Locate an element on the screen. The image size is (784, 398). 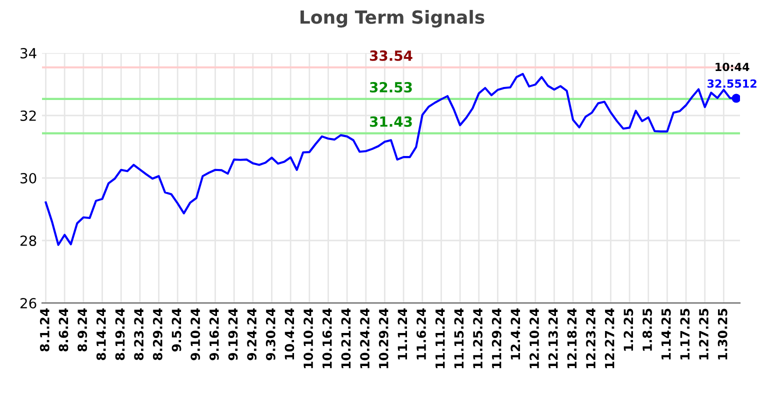
x-tick-label: 9.5.24 is located at coordinates (177, 330).